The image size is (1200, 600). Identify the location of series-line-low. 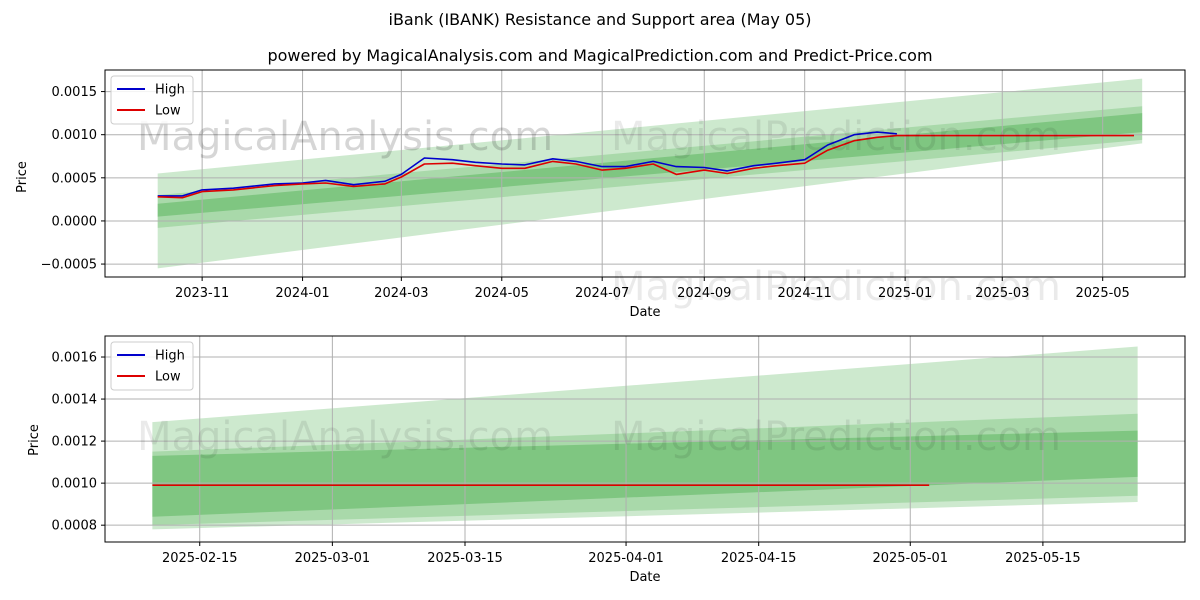
(645, 166).